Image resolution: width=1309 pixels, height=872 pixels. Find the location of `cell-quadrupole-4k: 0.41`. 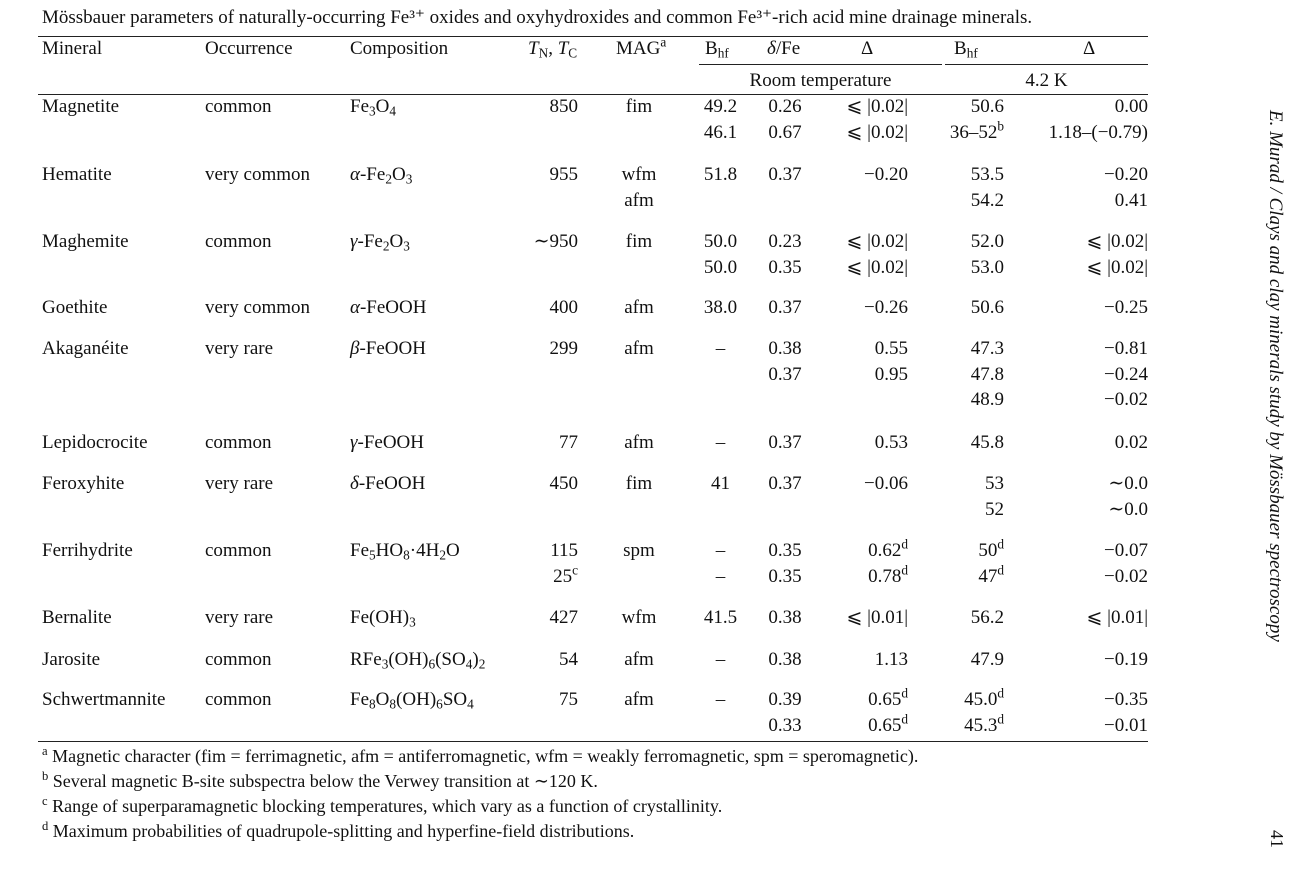

cell-quadrupole-4k: 0.41 is located at coordinates (1131, 200).